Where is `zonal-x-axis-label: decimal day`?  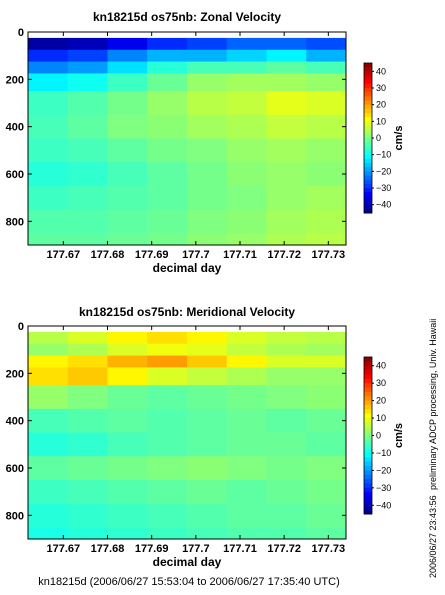 zonal-x-axis-label: decimal day is located at coordinates (187, 268).